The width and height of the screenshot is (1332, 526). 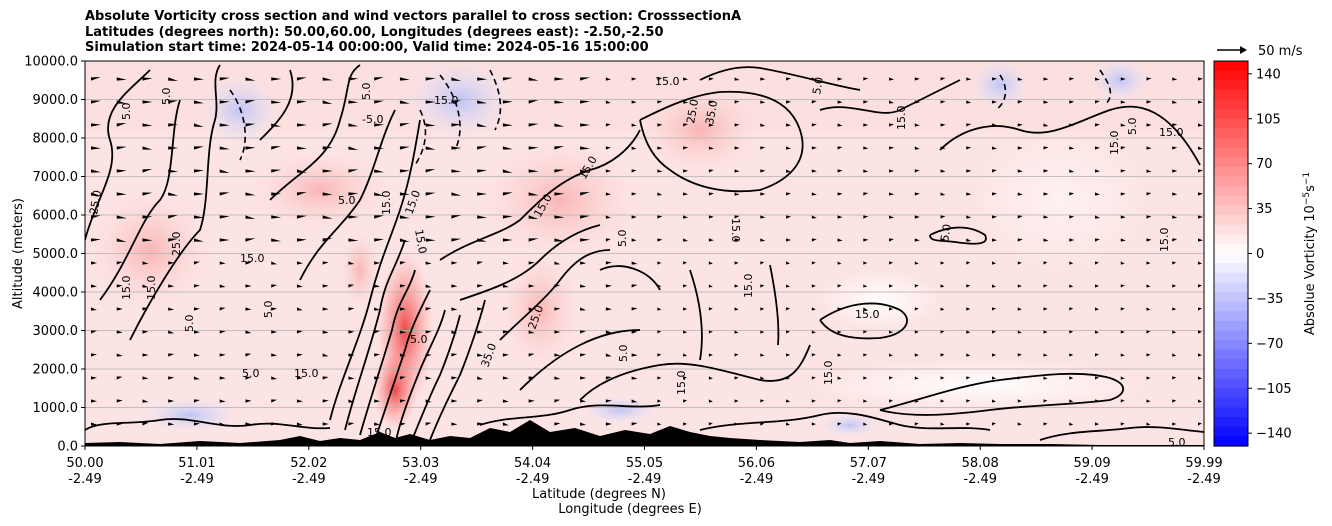 I want to click on contour-label: 35.0, so click(x=711, y=112).